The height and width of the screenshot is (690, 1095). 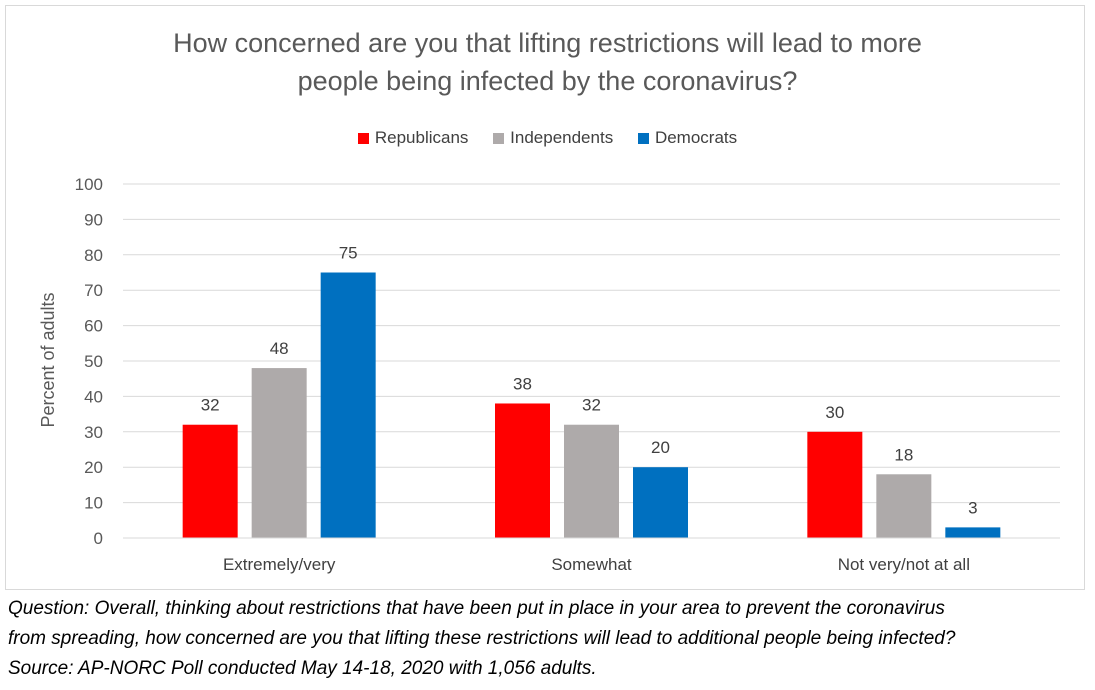 What do you see at coordinates (363, 138) in the screenshot?
I see `legend-swatch-republicans` at bounding box center [363, 138].